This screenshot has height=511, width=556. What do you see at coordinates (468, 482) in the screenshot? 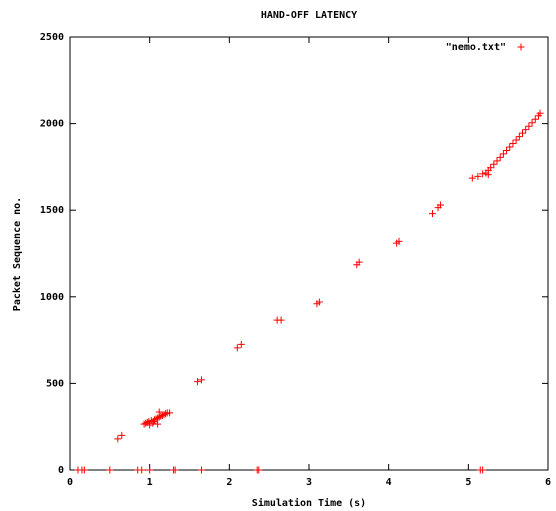
I see `x-tick-label: 5` at bounding box center [468, 482].